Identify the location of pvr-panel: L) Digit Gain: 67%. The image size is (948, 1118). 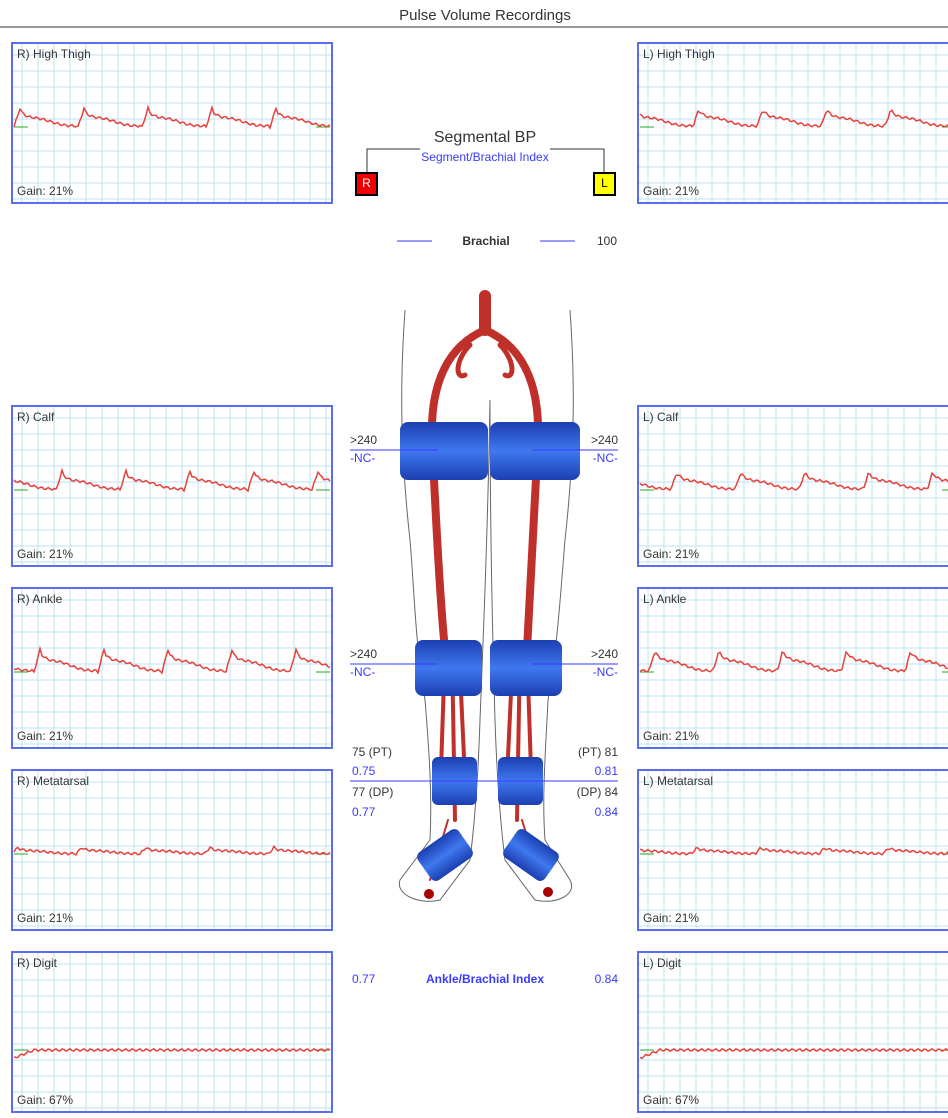
(792, 1032).